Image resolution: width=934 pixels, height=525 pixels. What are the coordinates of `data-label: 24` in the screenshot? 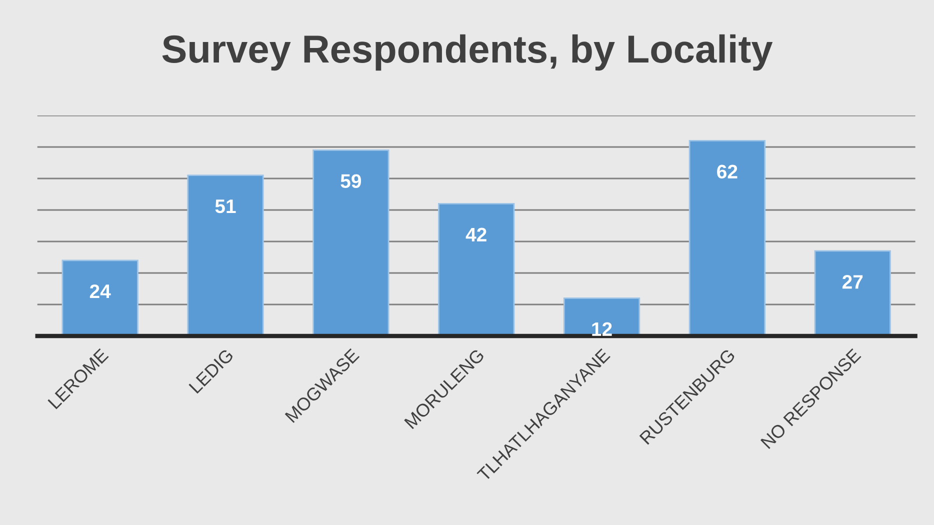 It's located at (100, 291).